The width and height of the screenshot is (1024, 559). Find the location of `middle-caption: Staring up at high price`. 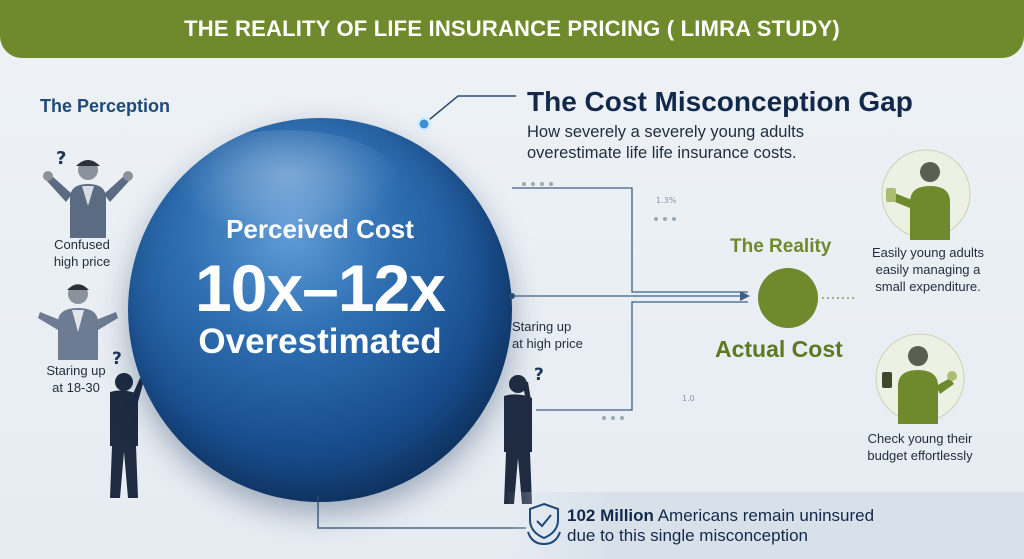

middle-caption: Staring up at high price is located at coordinates (547, 335).